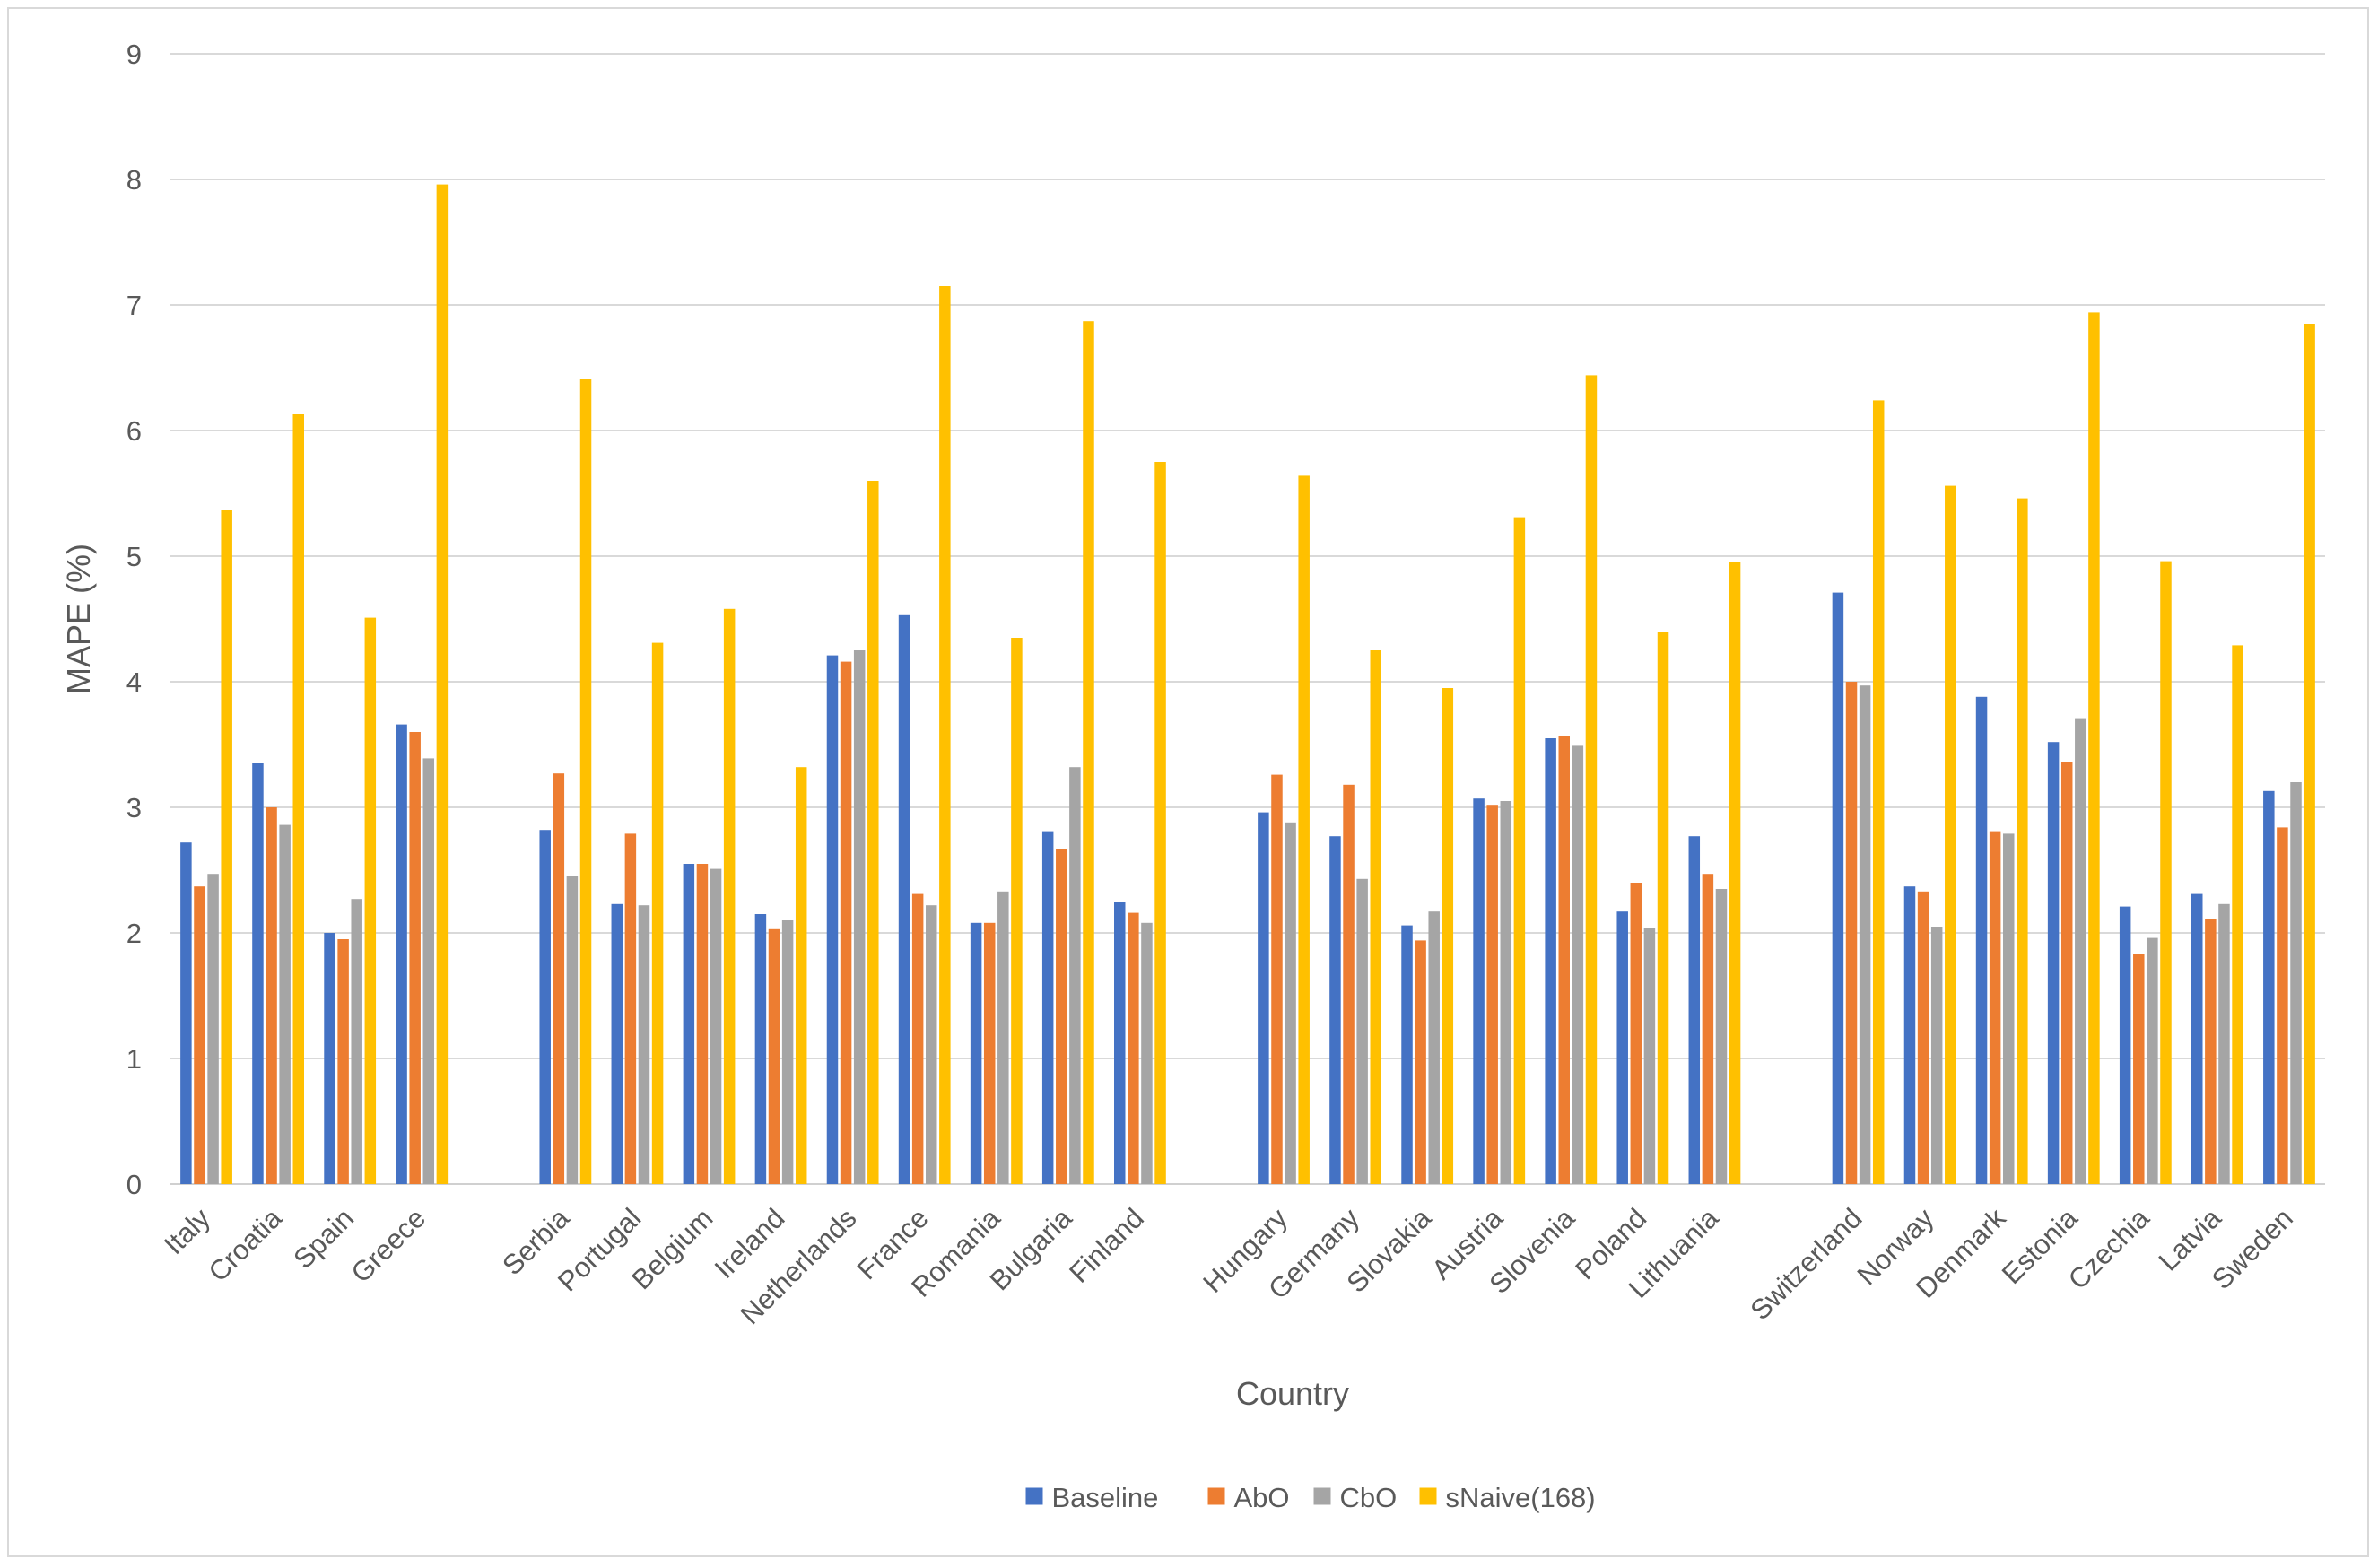  I want to click on bar-snaive-168--belgium, so click(729, 896).